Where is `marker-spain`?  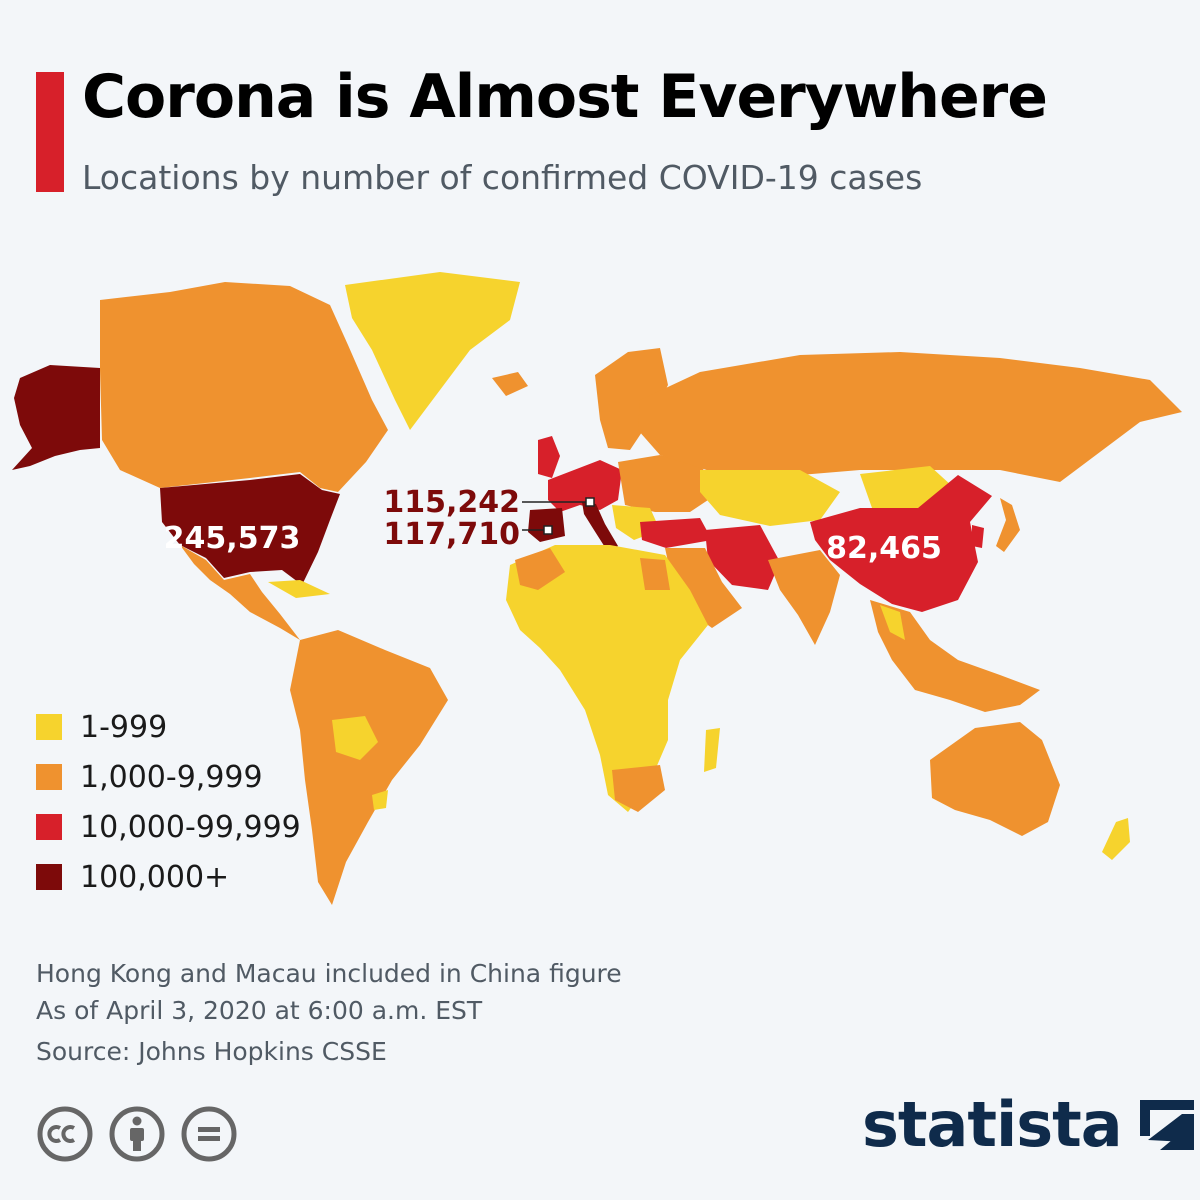 marker-spain is located at coordinates (548, 530).